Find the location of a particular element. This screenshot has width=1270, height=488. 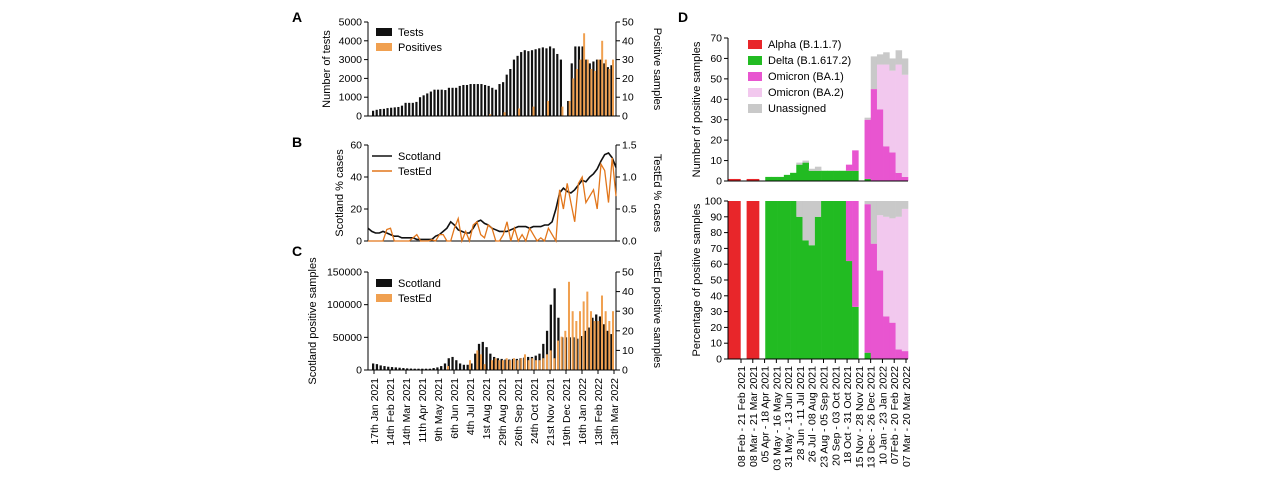

x-tick-label: 16th Jan 2022 is located at coordinates (583, 411).